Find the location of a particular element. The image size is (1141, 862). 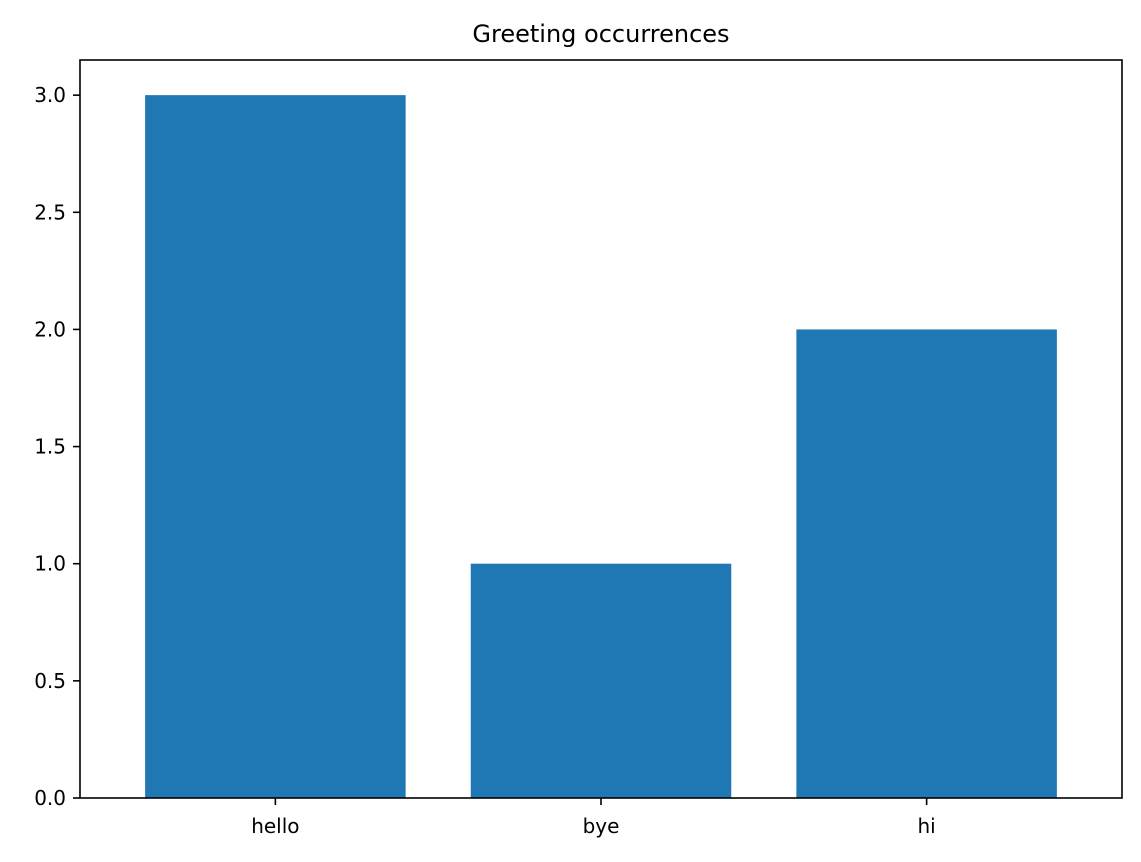

bar-hi is located at coordinates (926, 563).